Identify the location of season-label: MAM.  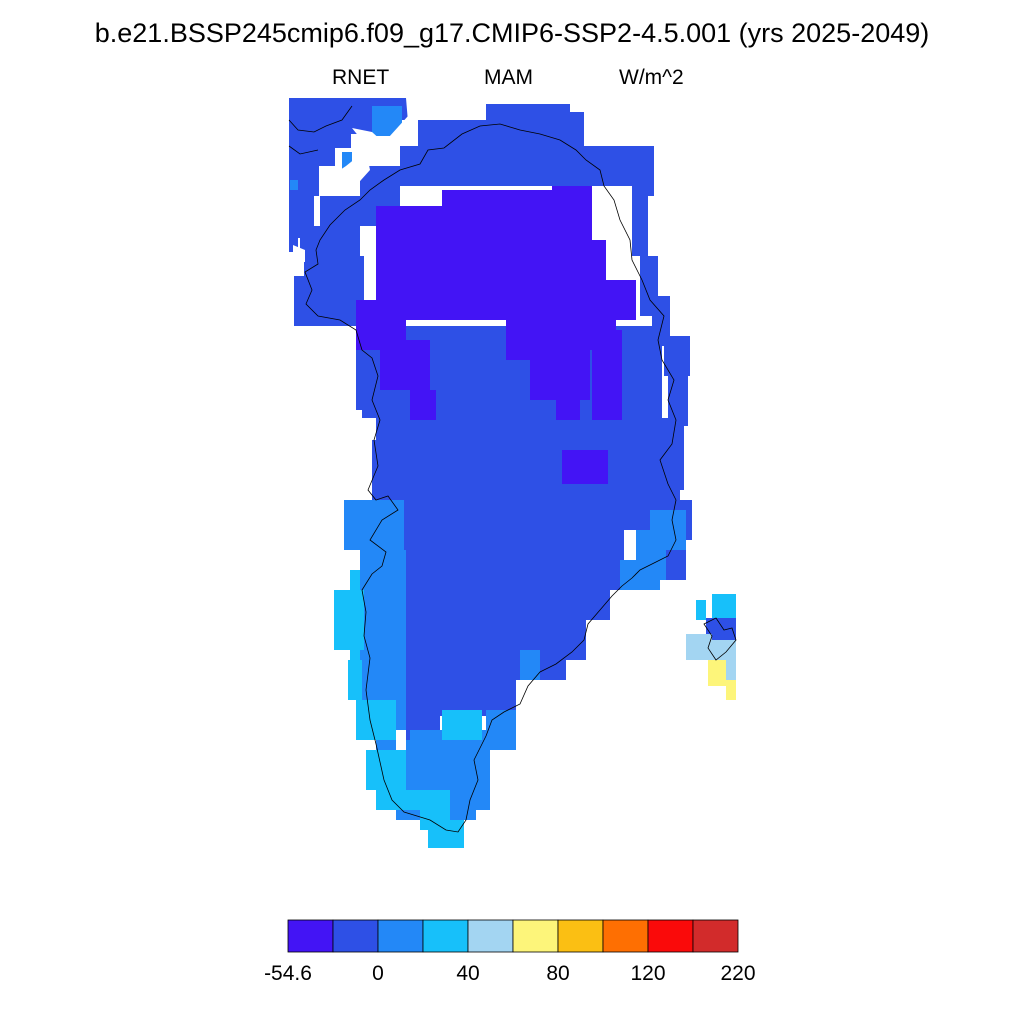
(508, 77).